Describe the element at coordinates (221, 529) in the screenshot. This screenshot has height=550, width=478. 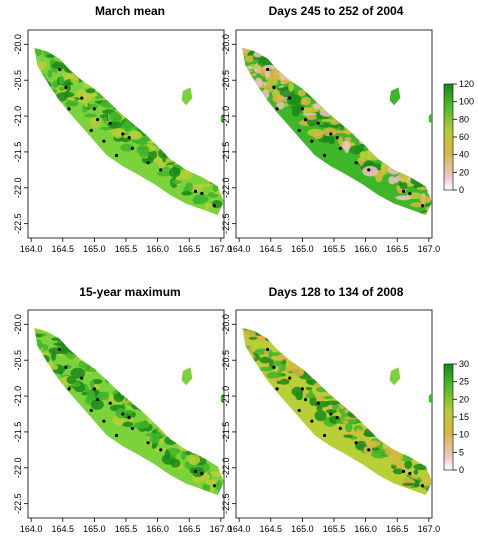
I see `x-tick-label: 167.0` at that location.